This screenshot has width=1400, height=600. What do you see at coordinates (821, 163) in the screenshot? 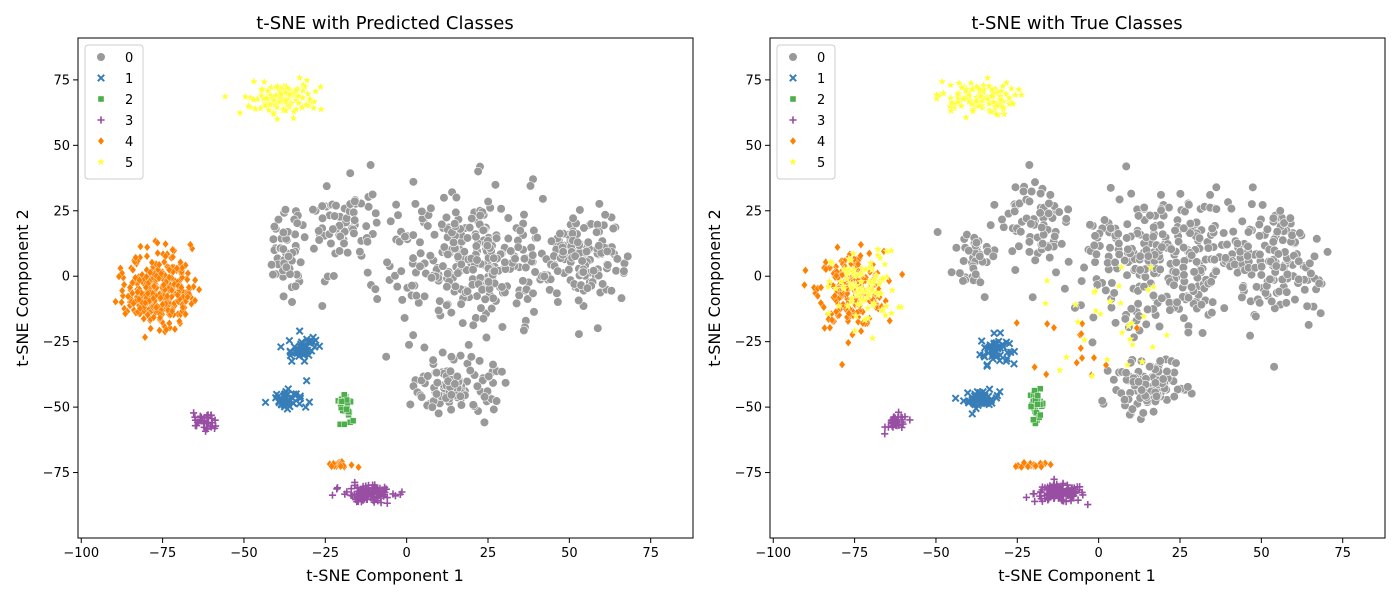
I see `legend-label: 5` at bounding box center [821, 163].